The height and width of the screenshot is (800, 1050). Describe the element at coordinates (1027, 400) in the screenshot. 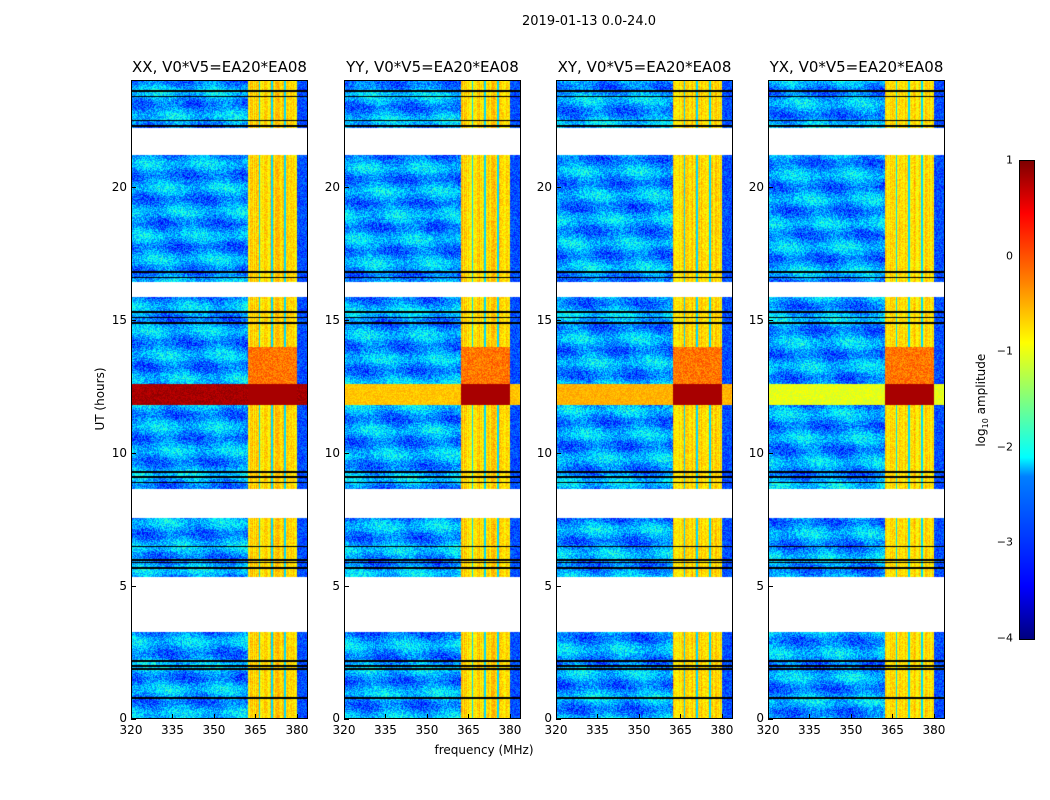

I see `colorbar` at that location.